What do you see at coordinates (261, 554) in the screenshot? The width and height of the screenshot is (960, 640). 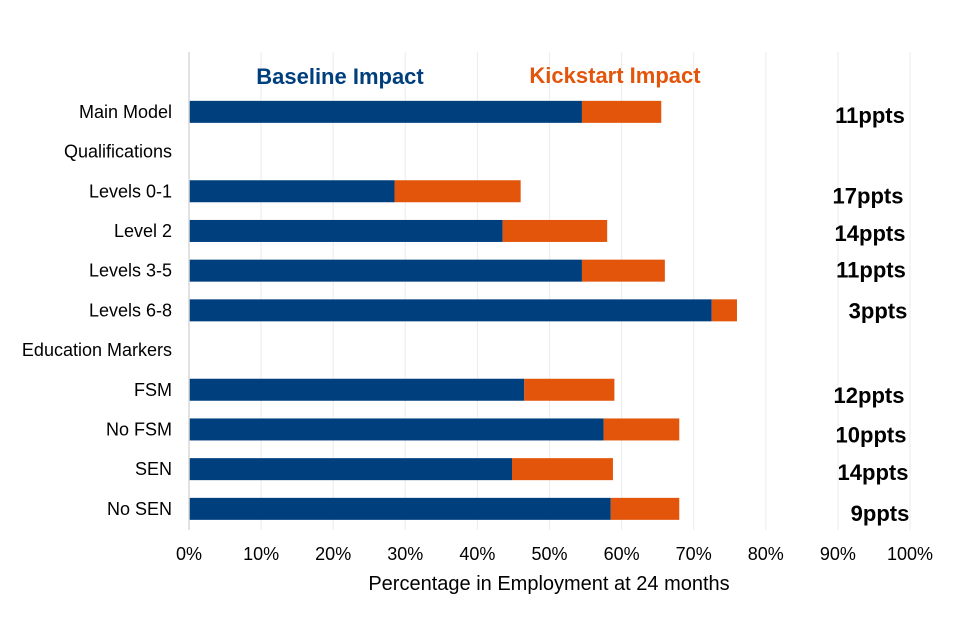 I see `x-tick-label: 10%` at bounding box center [261, 554].